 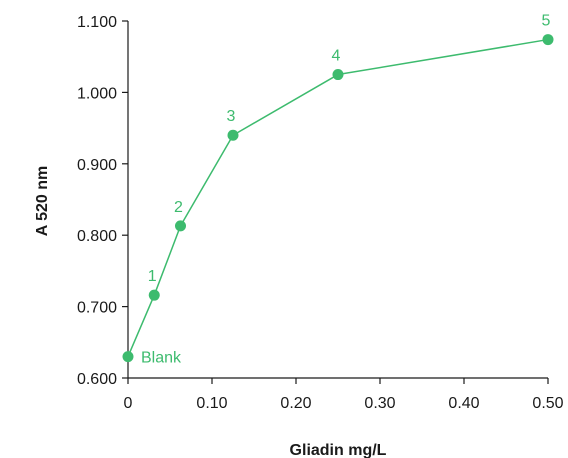 I want to click on point-label: 4, so click(x=336, y=56).